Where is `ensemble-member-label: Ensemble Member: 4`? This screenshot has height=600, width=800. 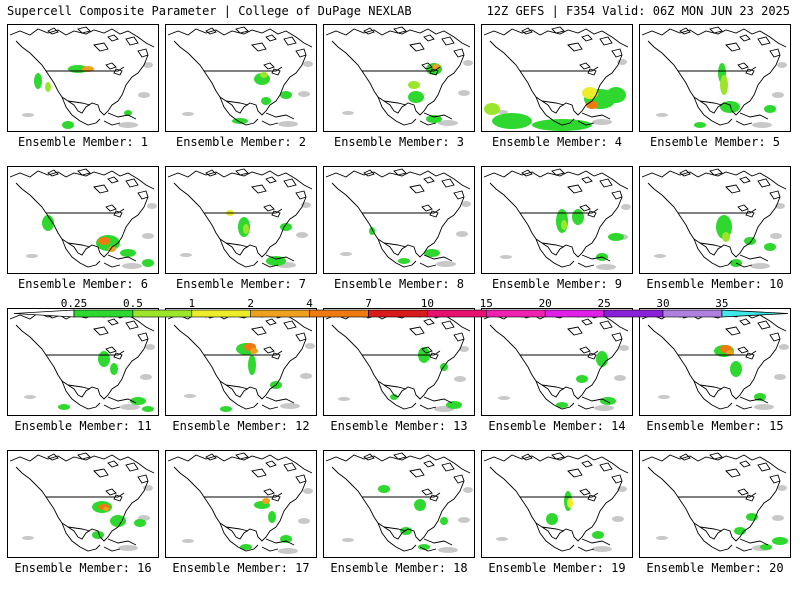
ensemble-member-label: Ensemble Member: 4 is located at coordinates (557, 142).